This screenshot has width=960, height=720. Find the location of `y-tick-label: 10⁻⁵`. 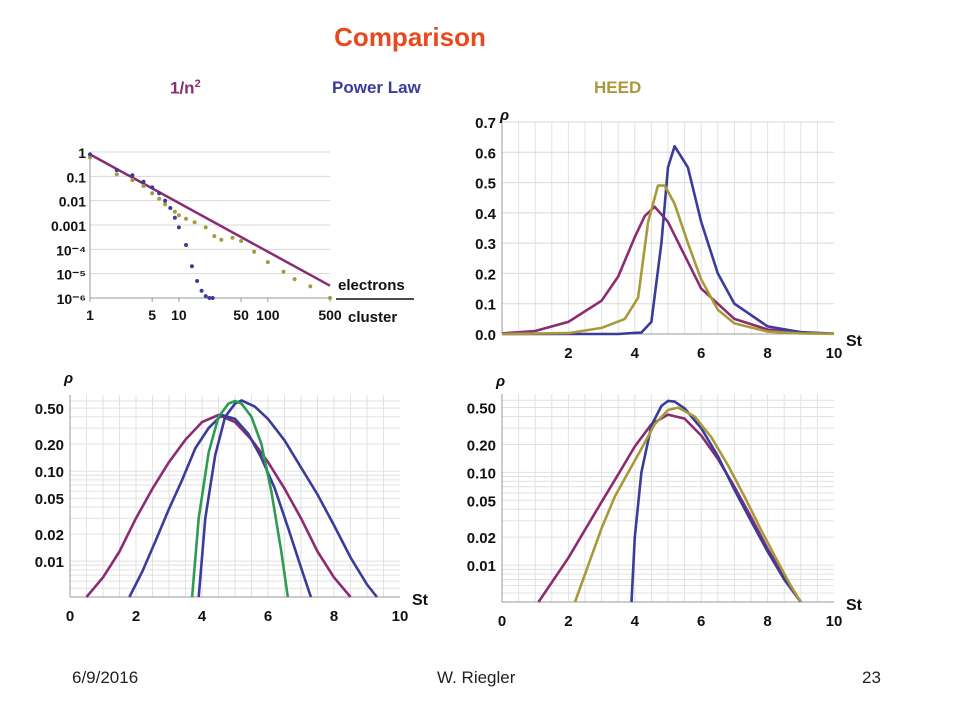

y-tick-label: 10⁻⁵ is located at coordinates (71, 275).